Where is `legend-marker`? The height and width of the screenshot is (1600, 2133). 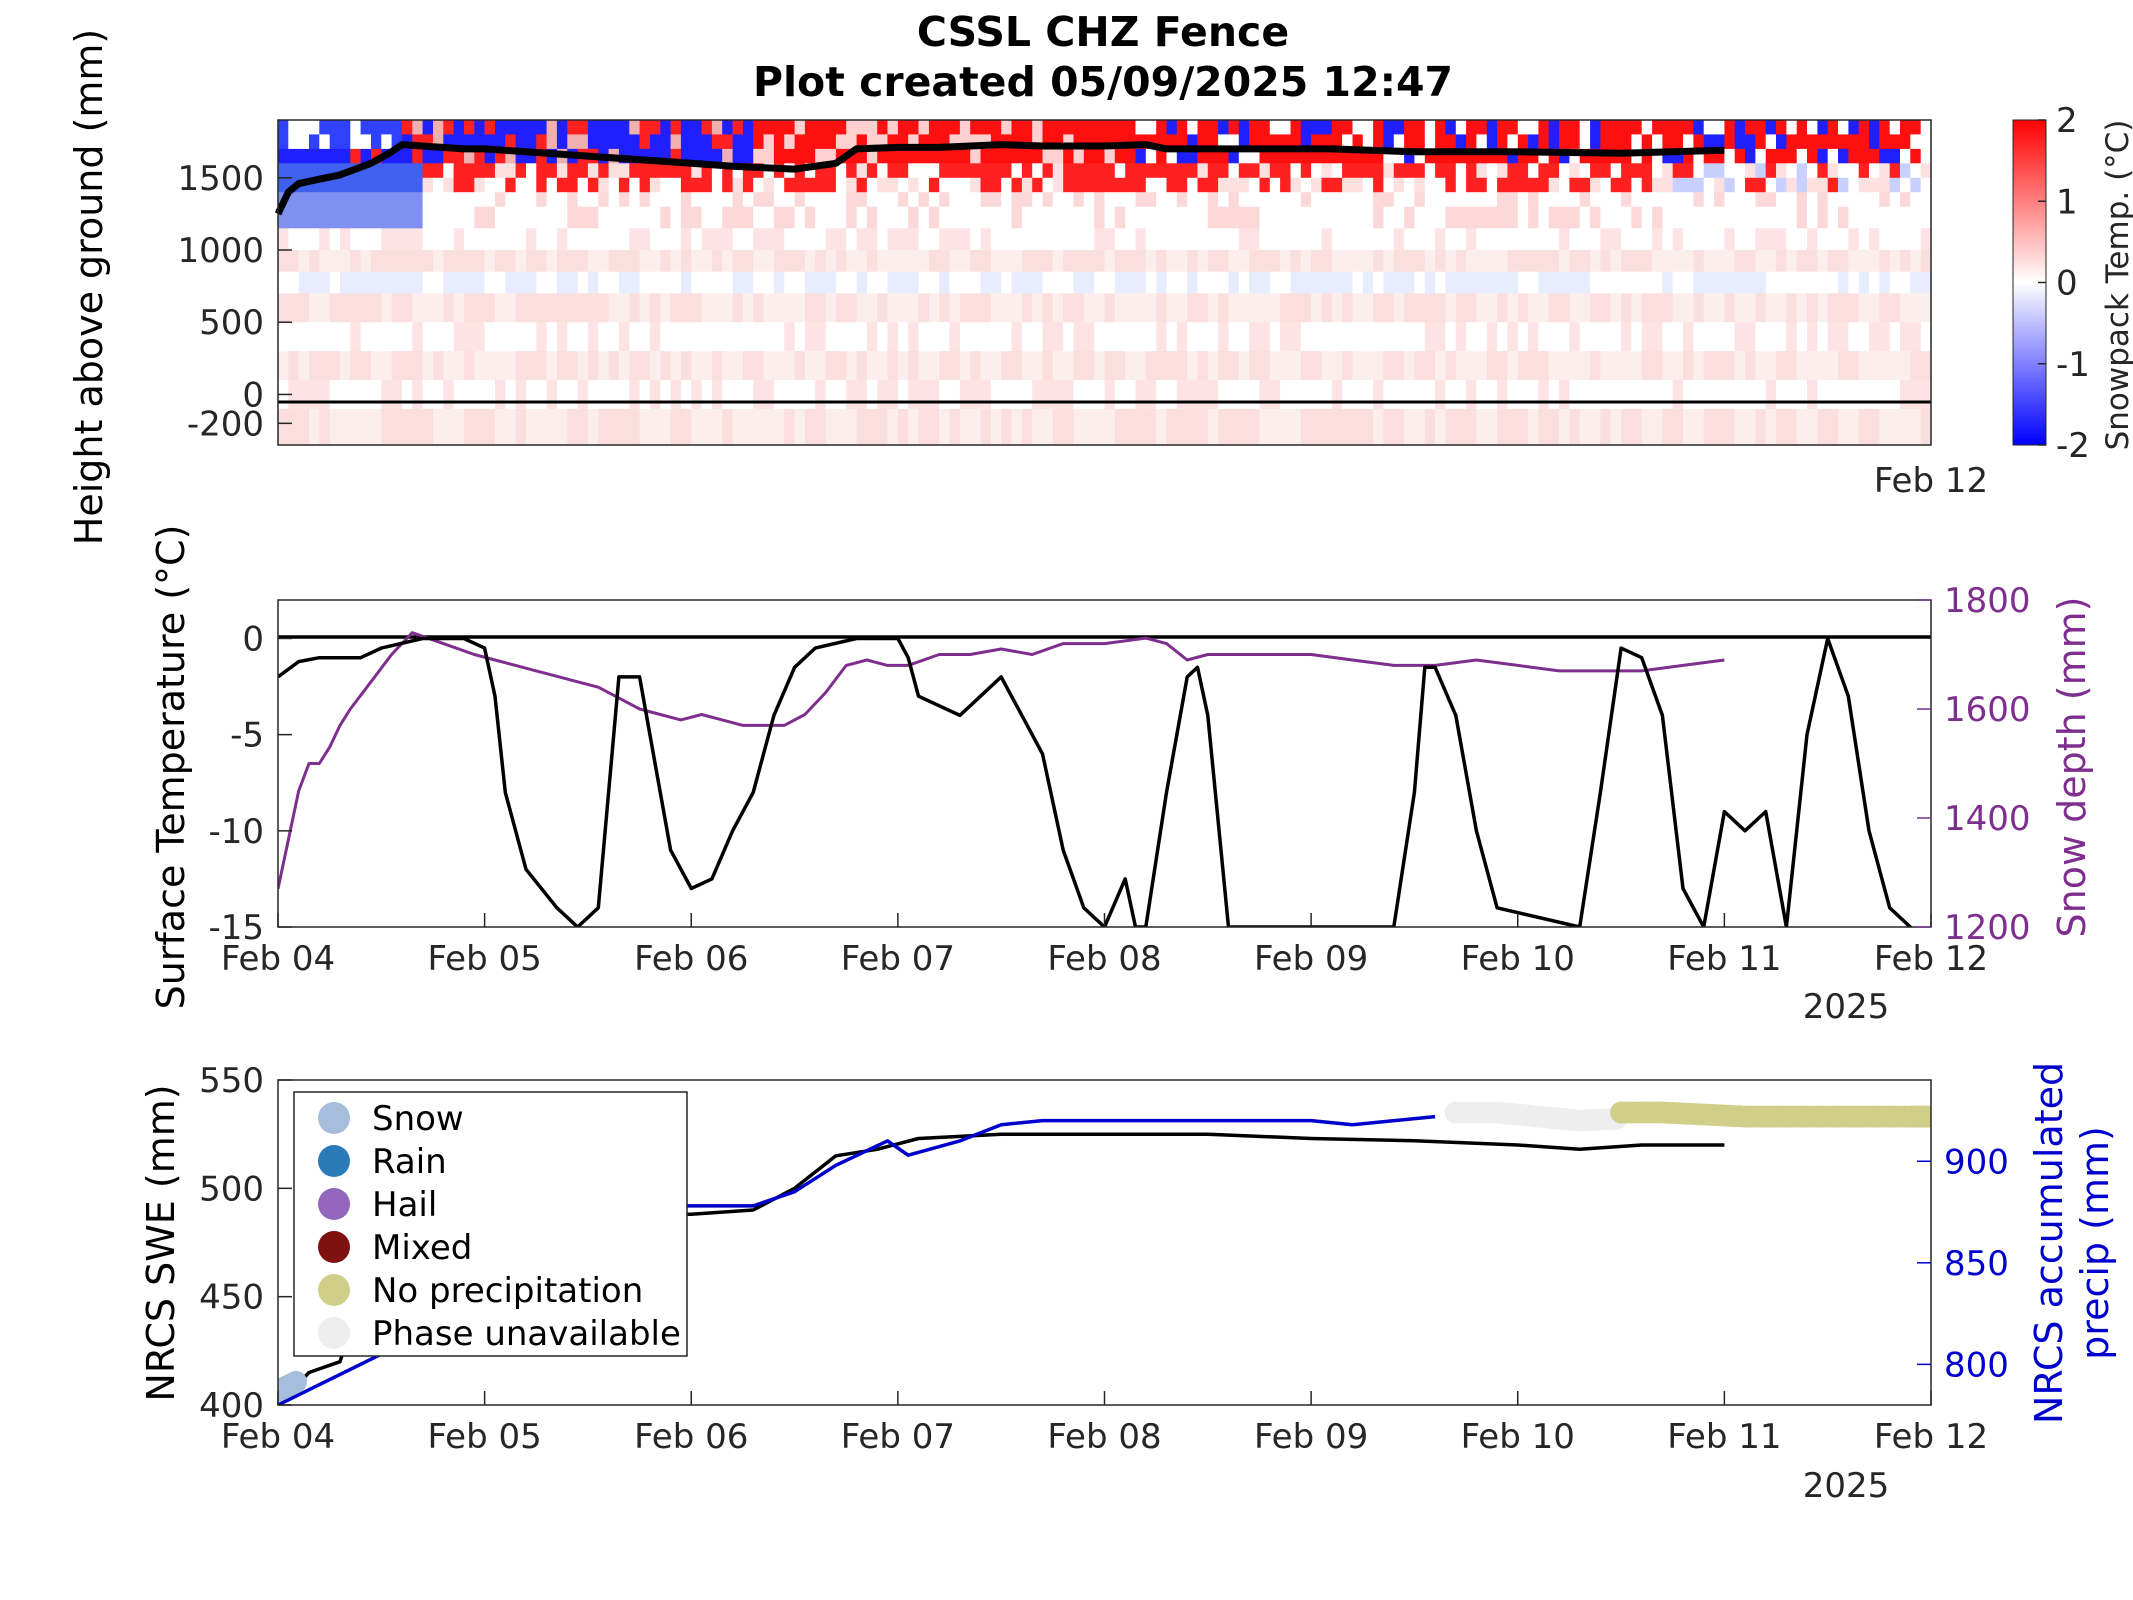 legend-marker is located at coordinates (334, 1290).